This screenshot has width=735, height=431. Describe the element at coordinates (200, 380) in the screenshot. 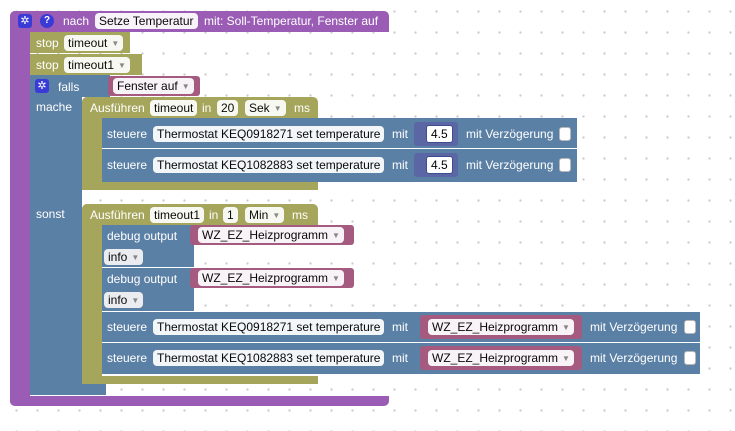

I see `run-timeout1-footer` at that location.